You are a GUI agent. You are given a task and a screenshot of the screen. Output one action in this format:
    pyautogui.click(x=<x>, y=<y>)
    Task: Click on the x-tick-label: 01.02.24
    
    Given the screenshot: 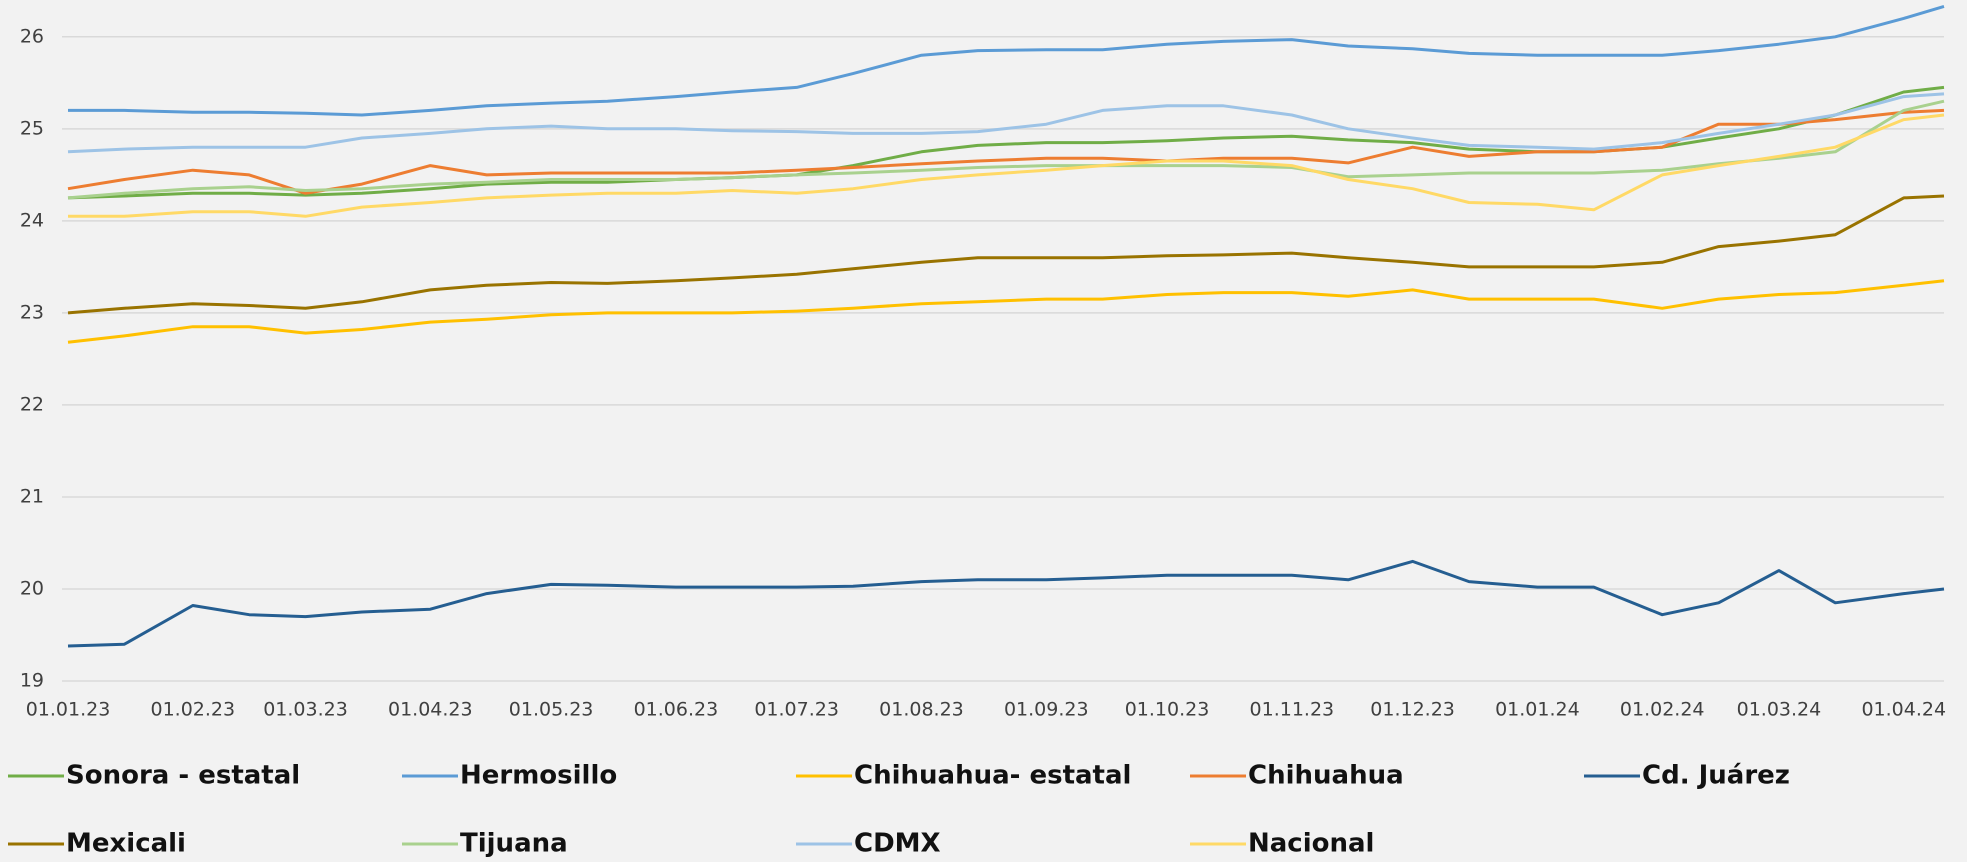 What is the action you would take?
    pyautogui.click(x=1662, y=710)
    